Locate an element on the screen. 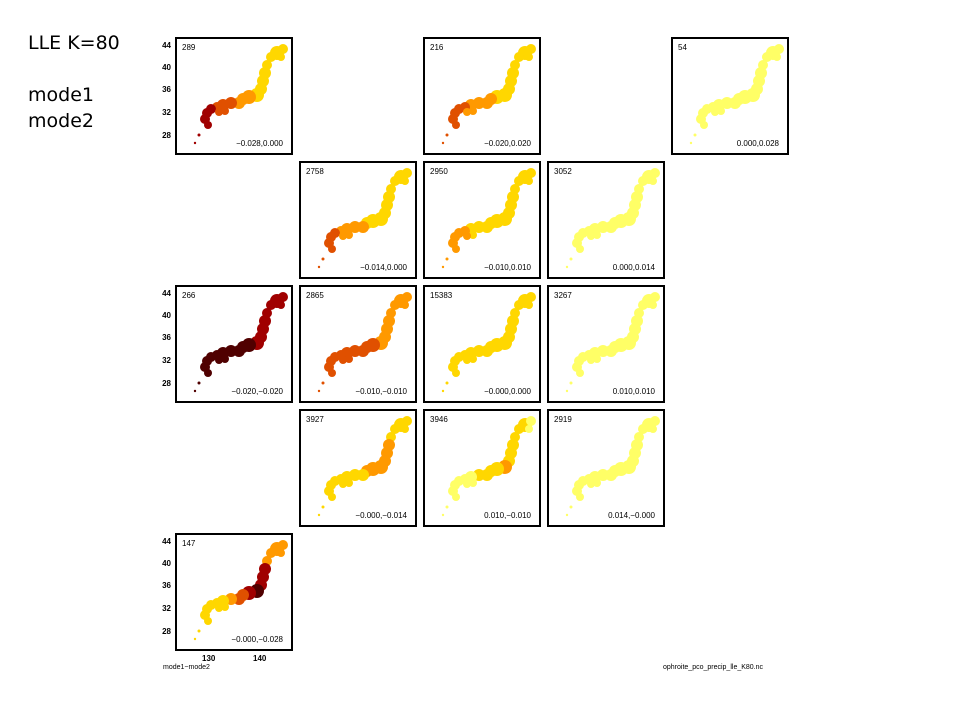  y-tick-label: 36 is located at coordinates (166, 338).